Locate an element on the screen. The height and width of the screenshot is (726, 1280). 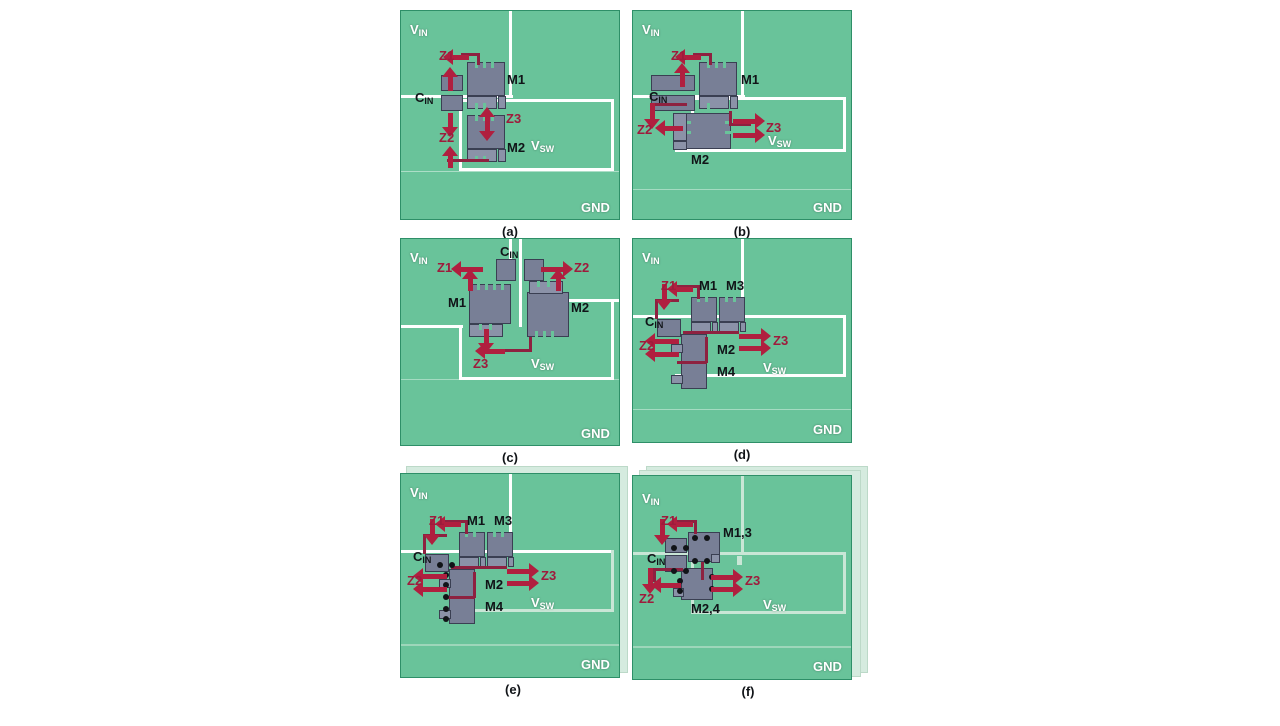
z2-left-arrow-upper is located at coordinates (662, 341).